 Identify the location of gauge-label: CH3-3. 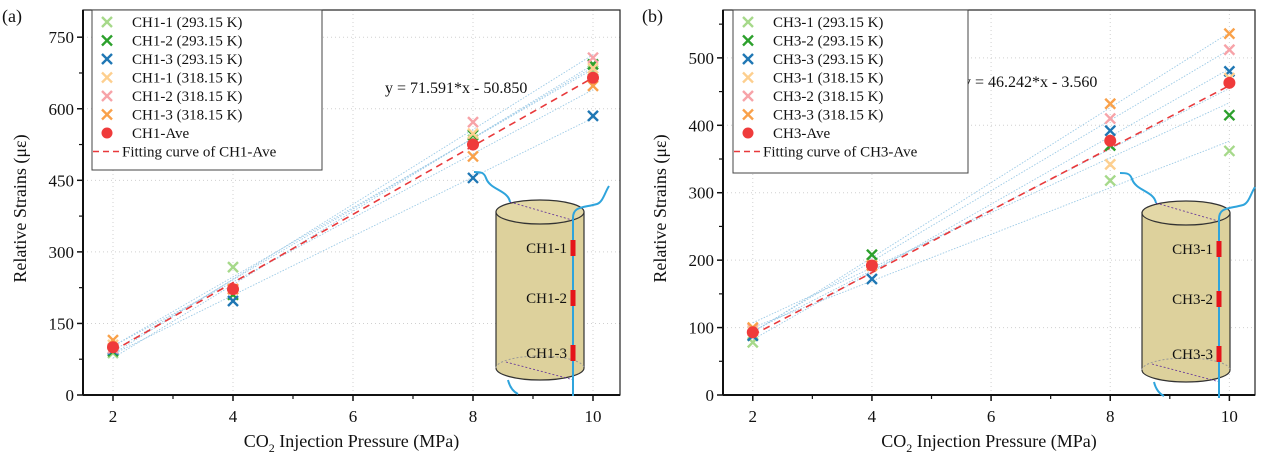
(1192, 355).